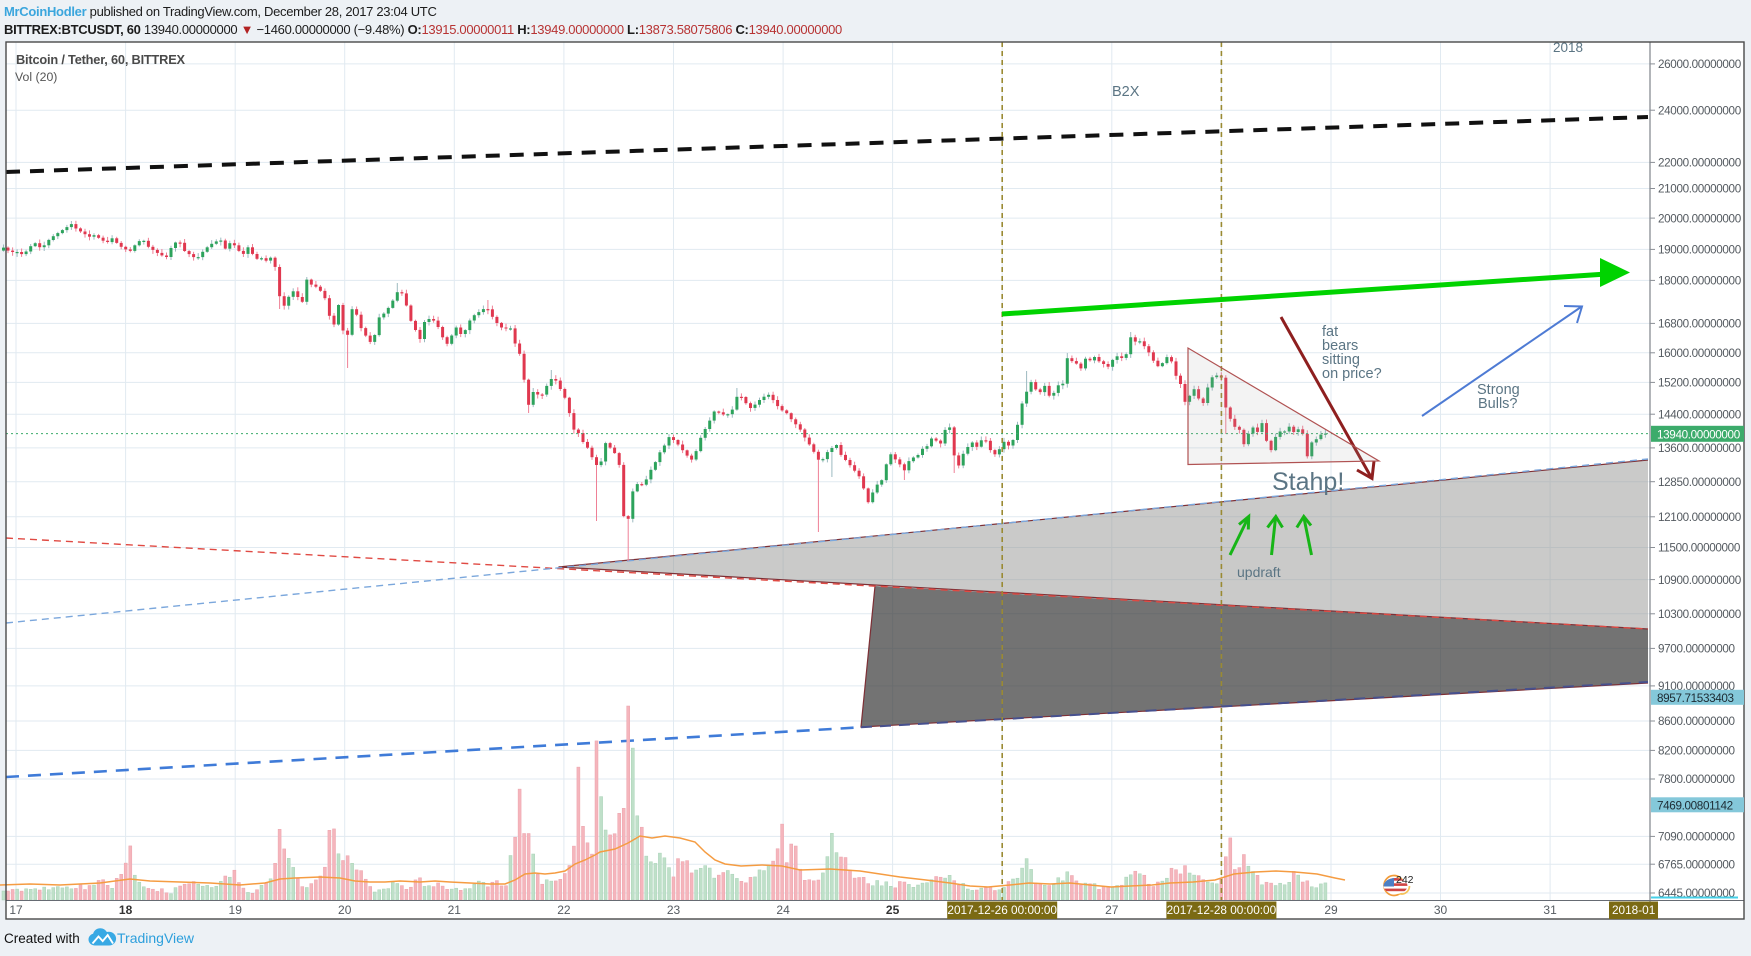 The width and height of the screenshot is (1751, 956). I want to click on svg-text: Created with, so click(42, 938).